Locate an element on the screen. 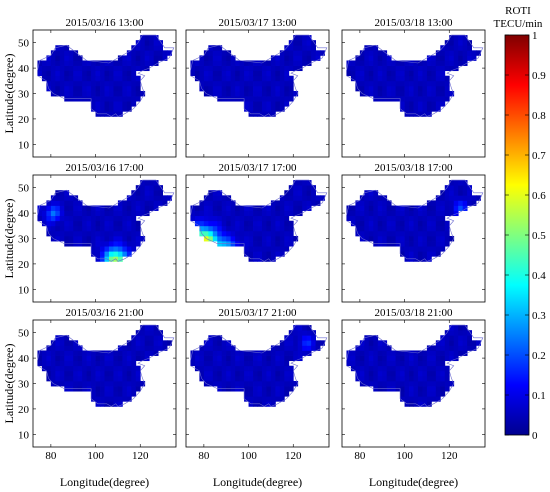 The width and height of the screenshot is (550, 492). panel-title: 2015/03/18 17:00 is located at coordinates (414, 168).